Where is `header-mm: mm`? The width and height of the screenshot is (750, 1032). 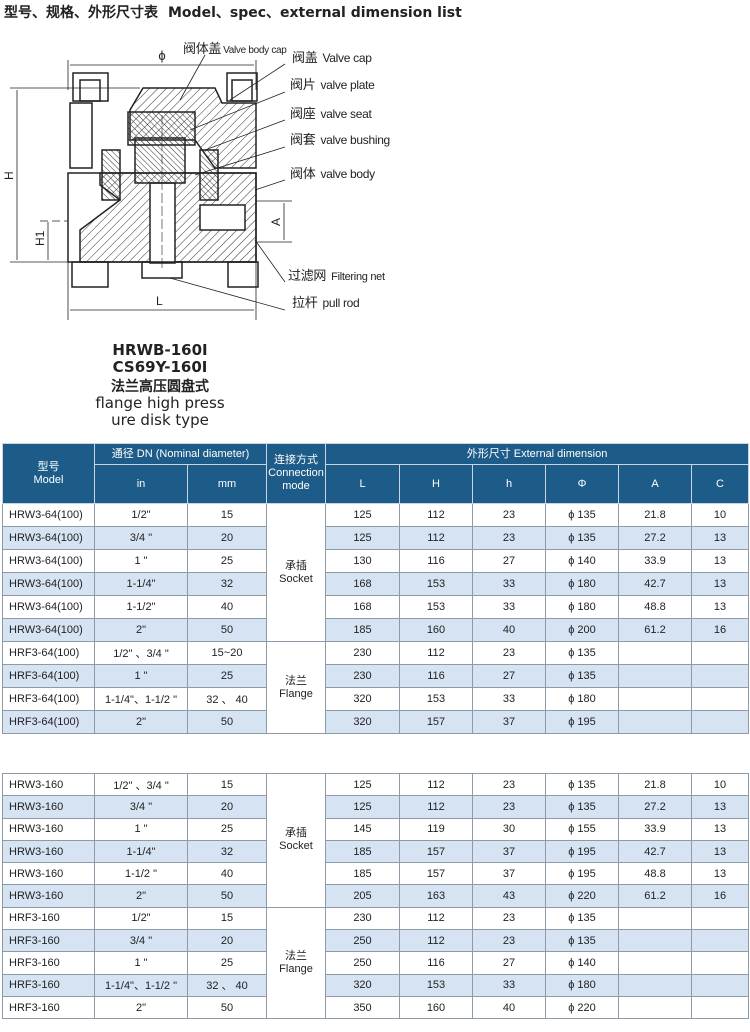
header-mm: mm is located at coordinates (227, 484).